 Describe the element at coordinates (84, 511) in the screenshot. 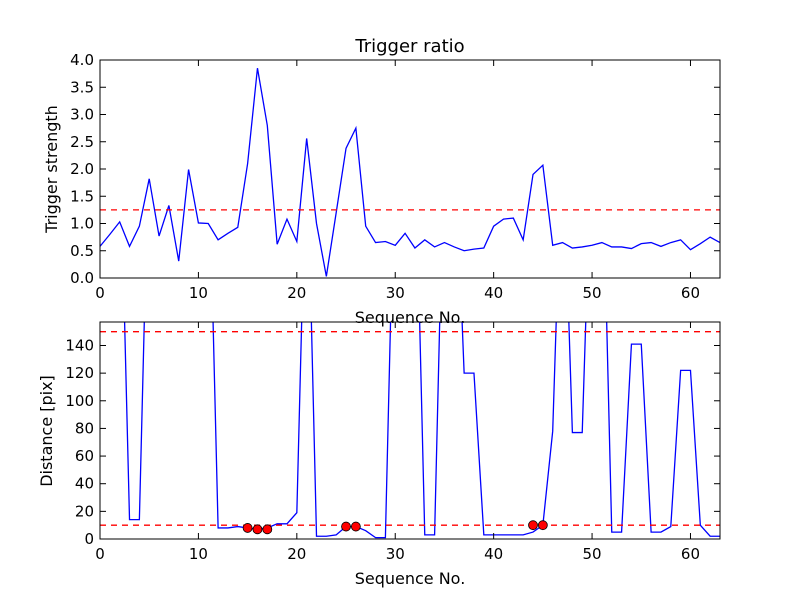

I see `y-tick-label: 20` at that location.